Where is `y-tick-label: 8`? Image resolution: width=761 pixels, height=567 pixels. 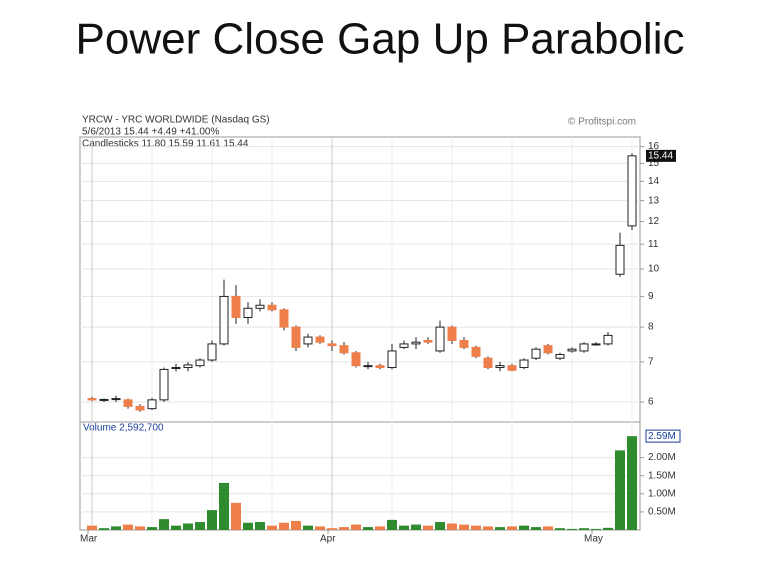 y-tick-label: 8 is located at coordinates (651, 327).